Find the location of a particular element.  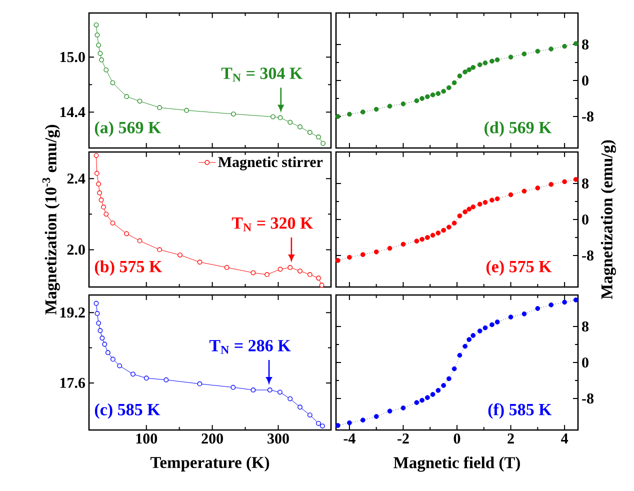

y-axis-title: Magnetization (10$^{-3}$ emu/g) is located at coordinates (51, 219).